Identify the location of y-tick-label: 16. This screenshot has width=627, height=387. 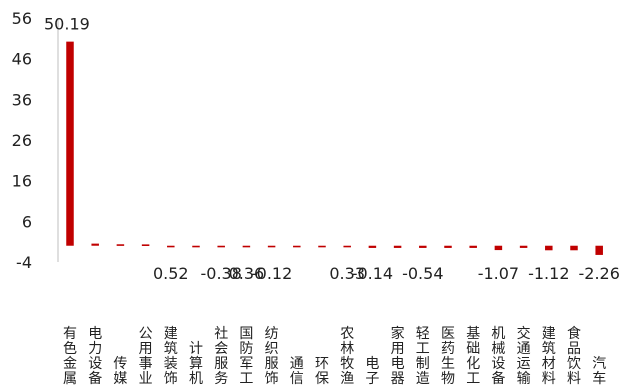
(22, 181).